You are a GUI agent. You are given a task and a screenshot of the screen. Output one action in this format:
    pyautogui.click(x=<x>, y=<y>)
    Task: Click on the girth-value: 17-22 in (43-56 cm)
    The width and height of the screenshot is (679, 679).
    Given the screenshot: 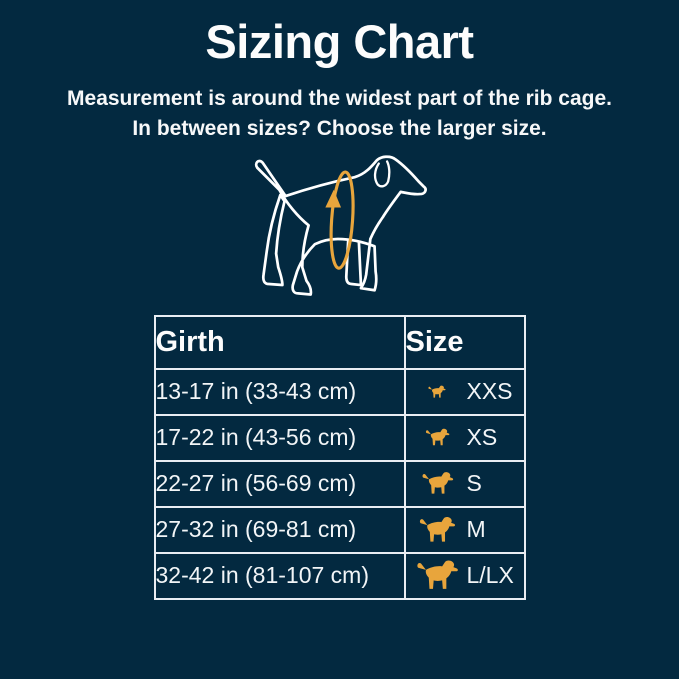 What is the action you would take?
    pyautogui.click(x=279, y=437)
    